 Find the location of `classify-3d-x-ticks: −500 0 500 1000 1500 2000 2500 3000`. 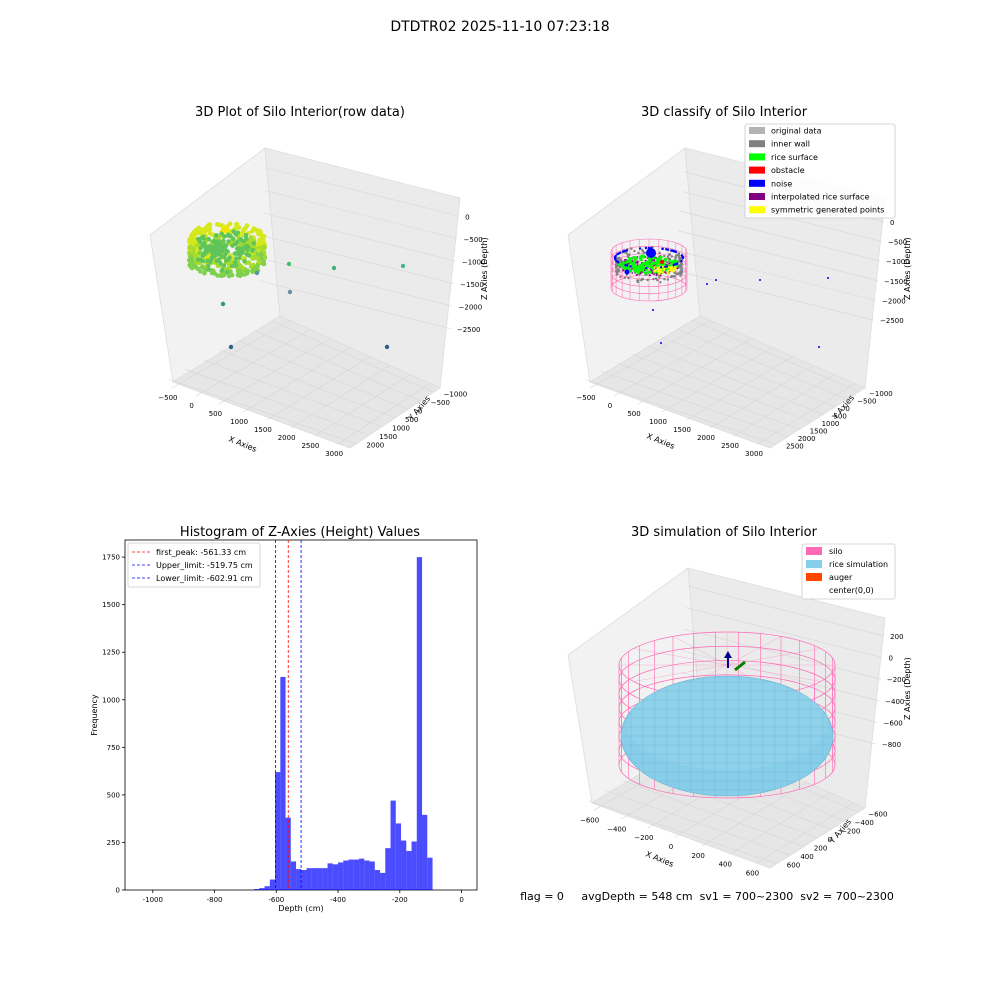

classify-3d-x-ticks: −500 0 500 1000 1500 2000 2500 3000 is located at coordinates (669, 426).